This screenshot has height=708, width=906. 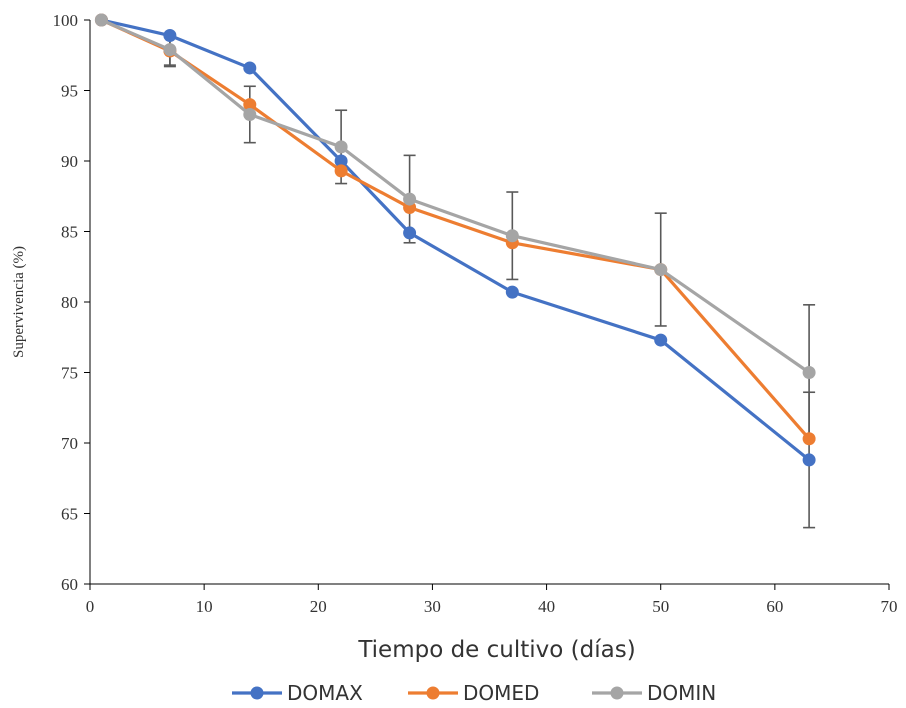 I want to click on y-tick-label: 95, so click(x=69, y=91).